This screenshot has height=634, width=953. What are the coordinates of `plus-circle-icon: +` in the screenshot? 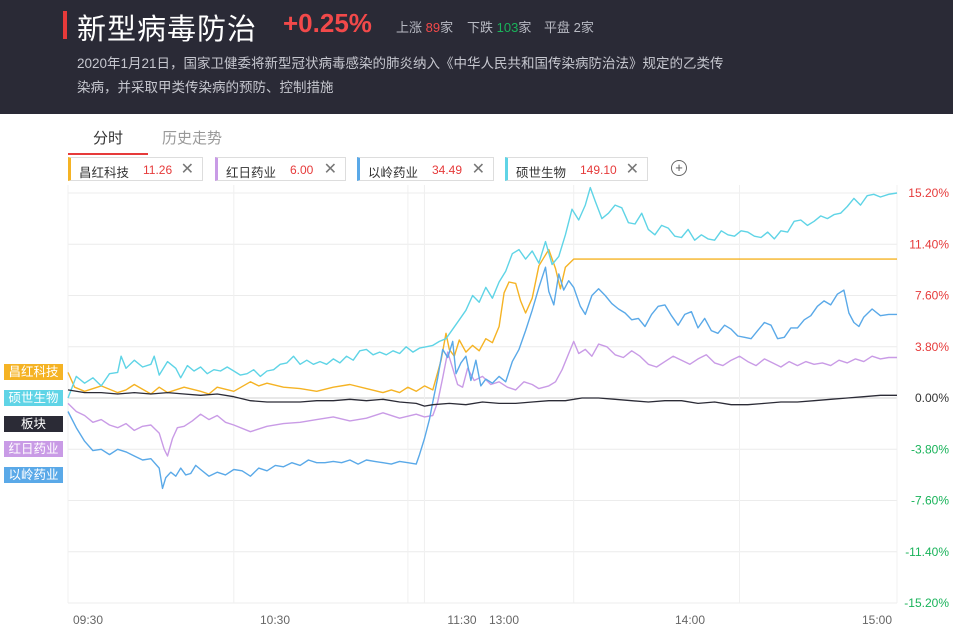 It's located at (679, 168).